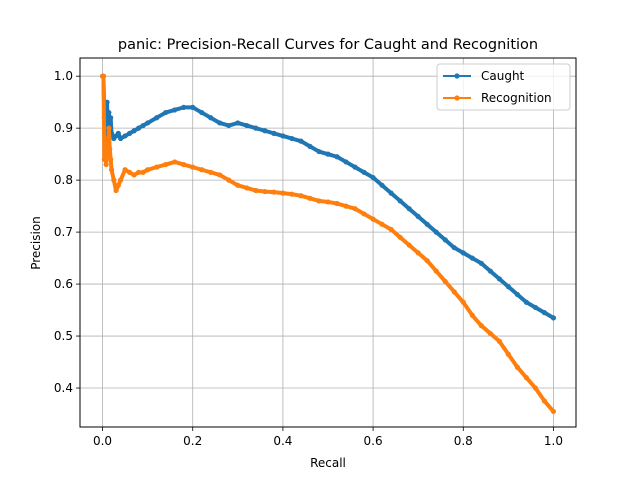  What do you see at coordinates (503, 87) in the screenshot?
I see `legend: Caught Recognition` at bounding box center [503, 87].